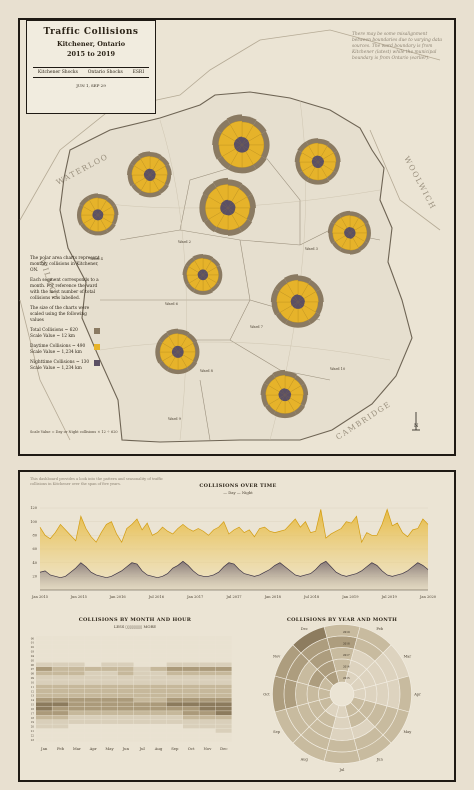 The width and height of the screenshot is (474, 790). I want to click on ts-y-tick: 80, so click(35, 536).